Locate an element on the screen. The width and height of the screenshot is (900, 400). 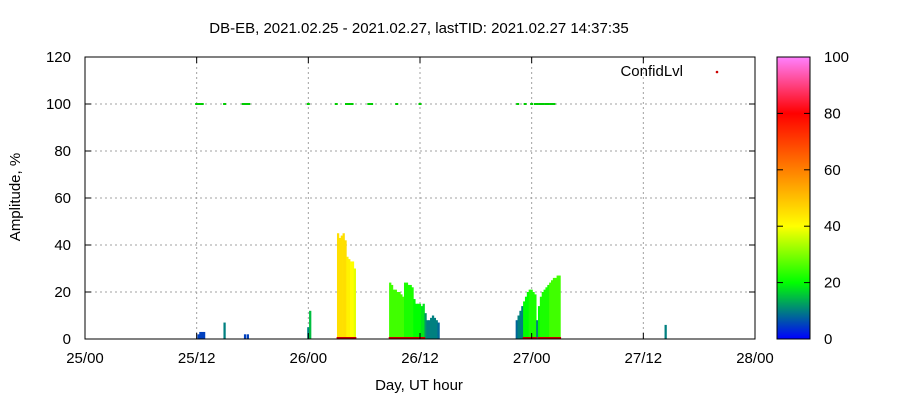
legend-marker is located at coordinates (717, 72).